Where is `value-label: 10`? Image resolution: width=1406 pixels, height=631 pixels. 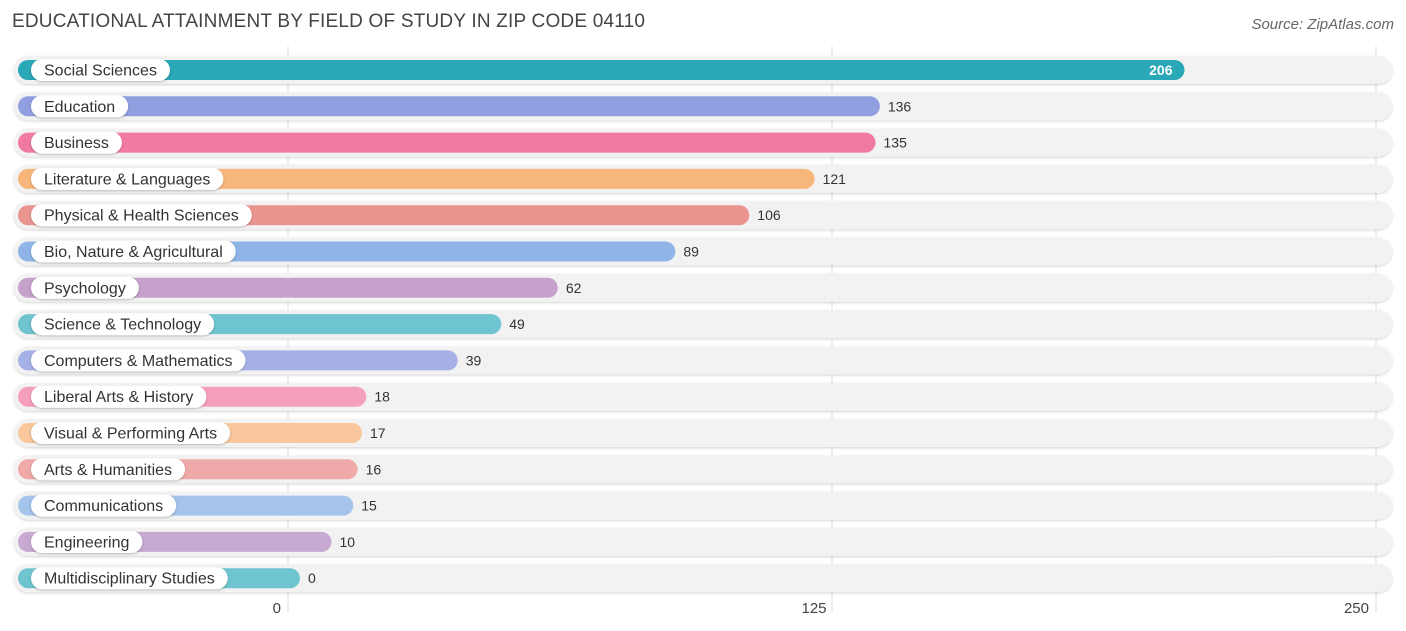
value-label: 10 is located at coordinates (348, 542).